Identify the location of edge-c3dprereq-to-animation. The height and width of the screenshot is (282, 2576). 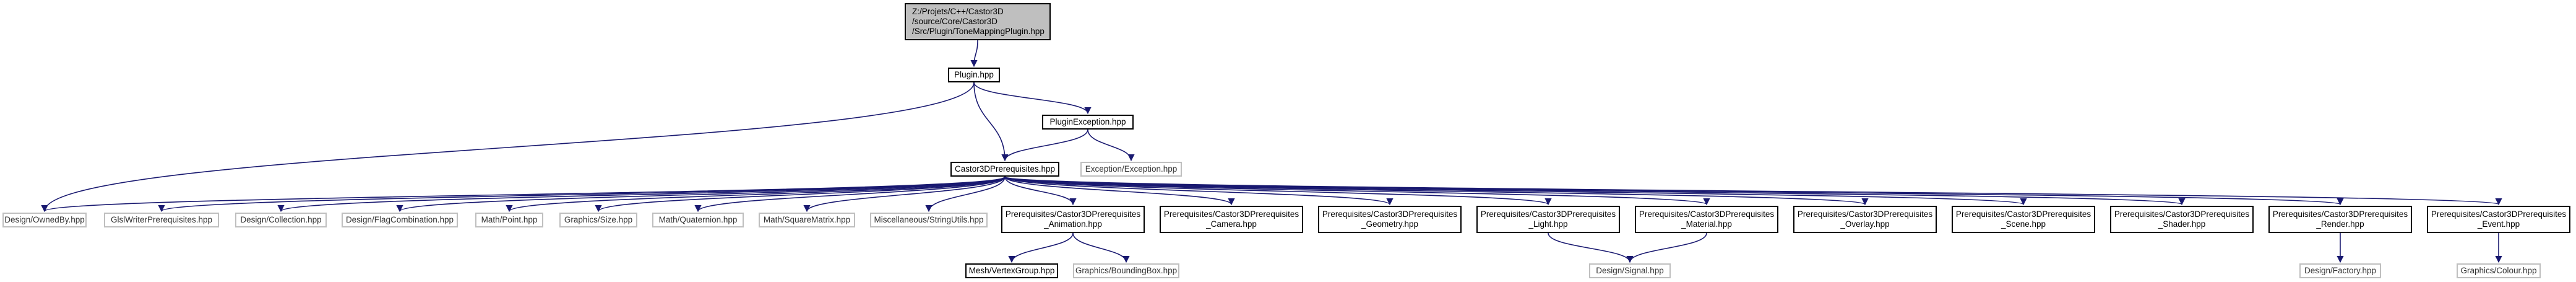
(1040, 191).